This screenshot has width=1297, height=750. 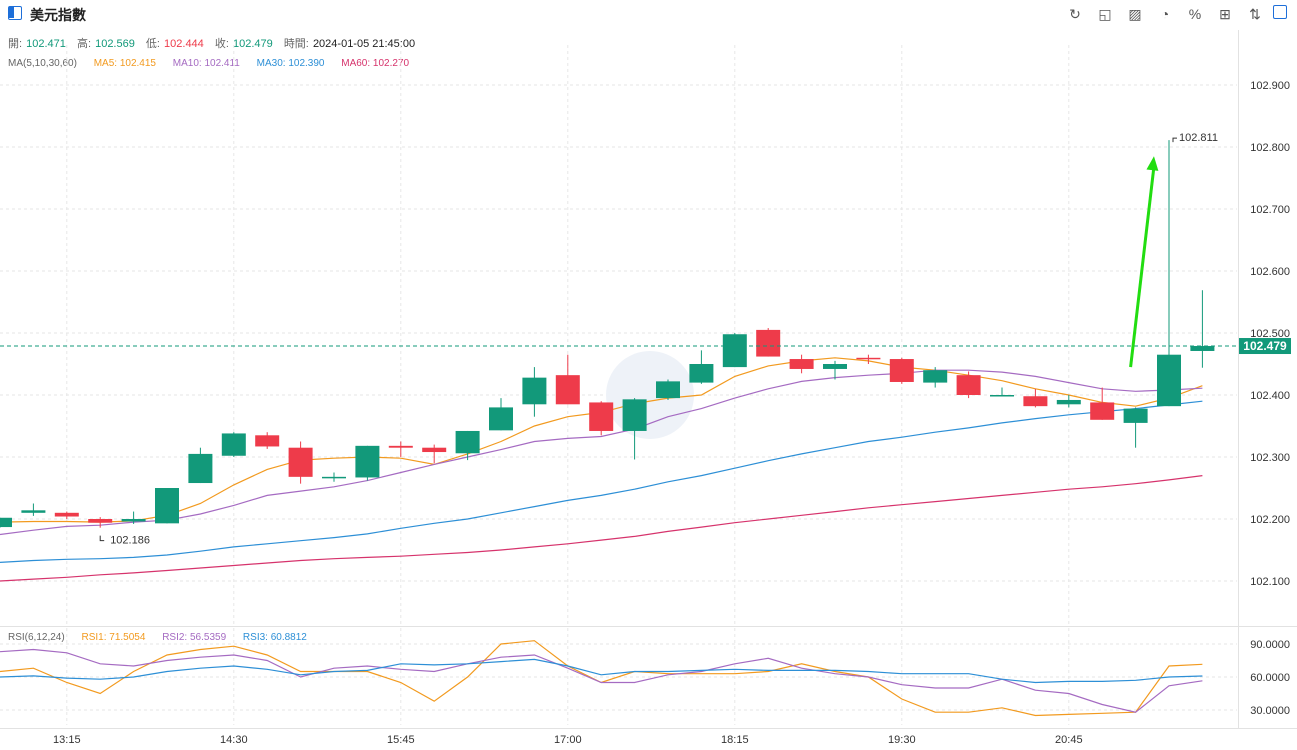 What do you see at coordinates (601, 528) in the screenshot?
I see `ma-line-ma60` at bounding box center [601, 528].